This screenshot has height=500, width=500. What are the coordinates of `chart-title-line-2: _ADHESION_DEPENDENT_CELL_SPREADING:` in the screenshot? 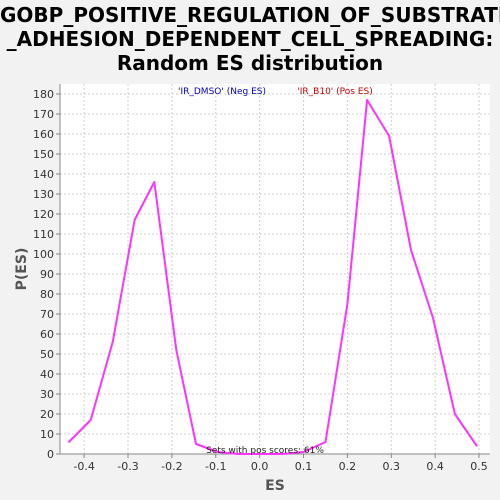 It's located at (250, 39).